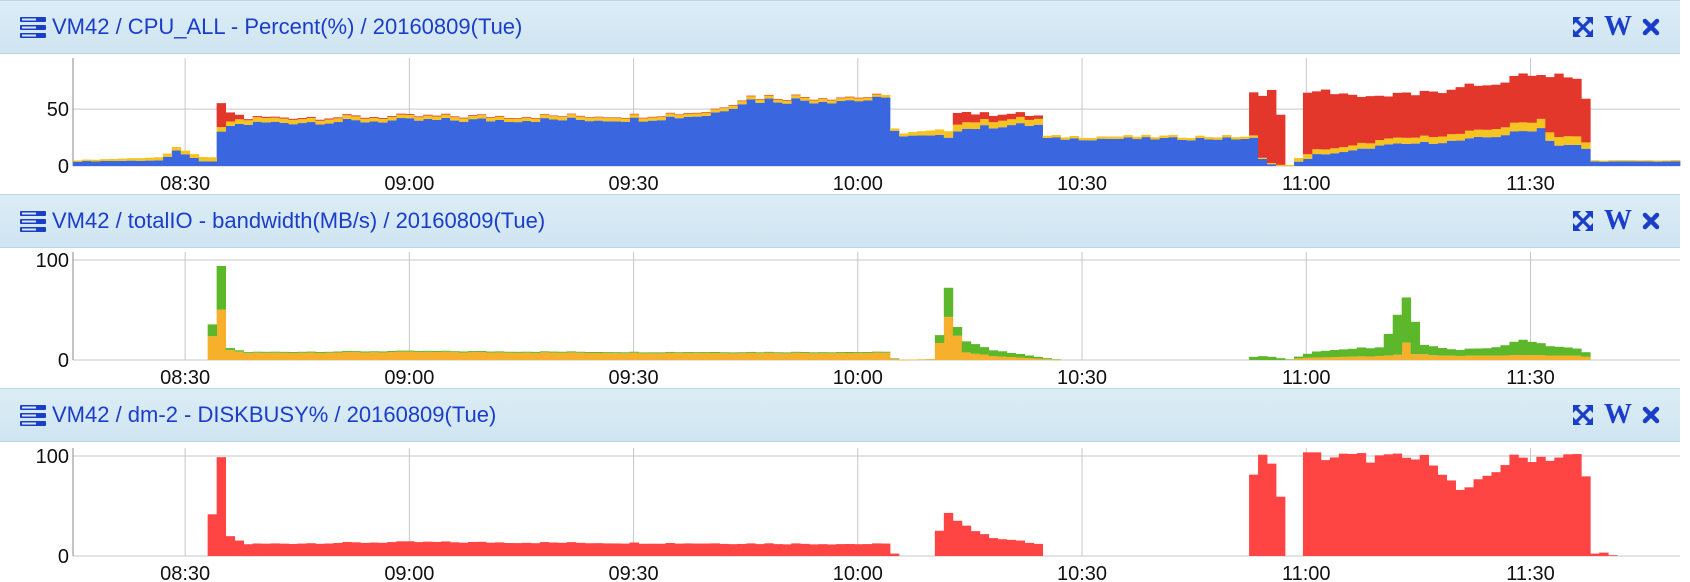 The width and height of the screenshot is (1690, 582). What do you see at coordinates (1530, 376) in the screenshot?
I see `x-tick-label: 11:30` at bounding box center [1530, 376].